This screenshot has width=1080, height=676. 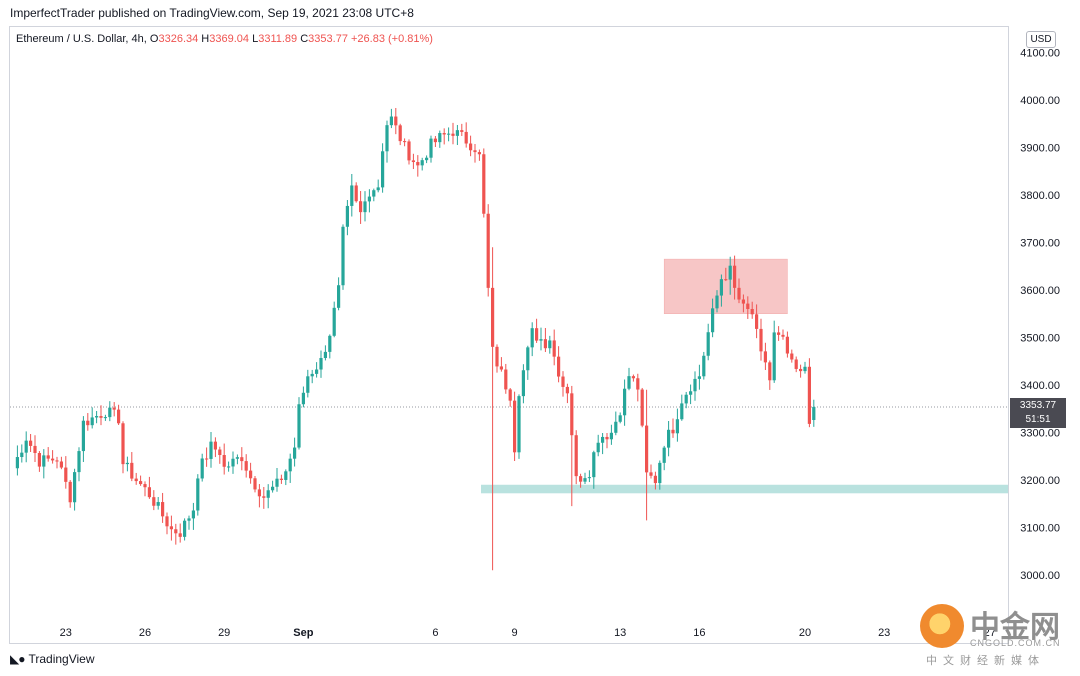 What do you see at coordinates (699, 633) in the screenshot?
I see `x-tick-label: 16` at bounding box center [699, 633].